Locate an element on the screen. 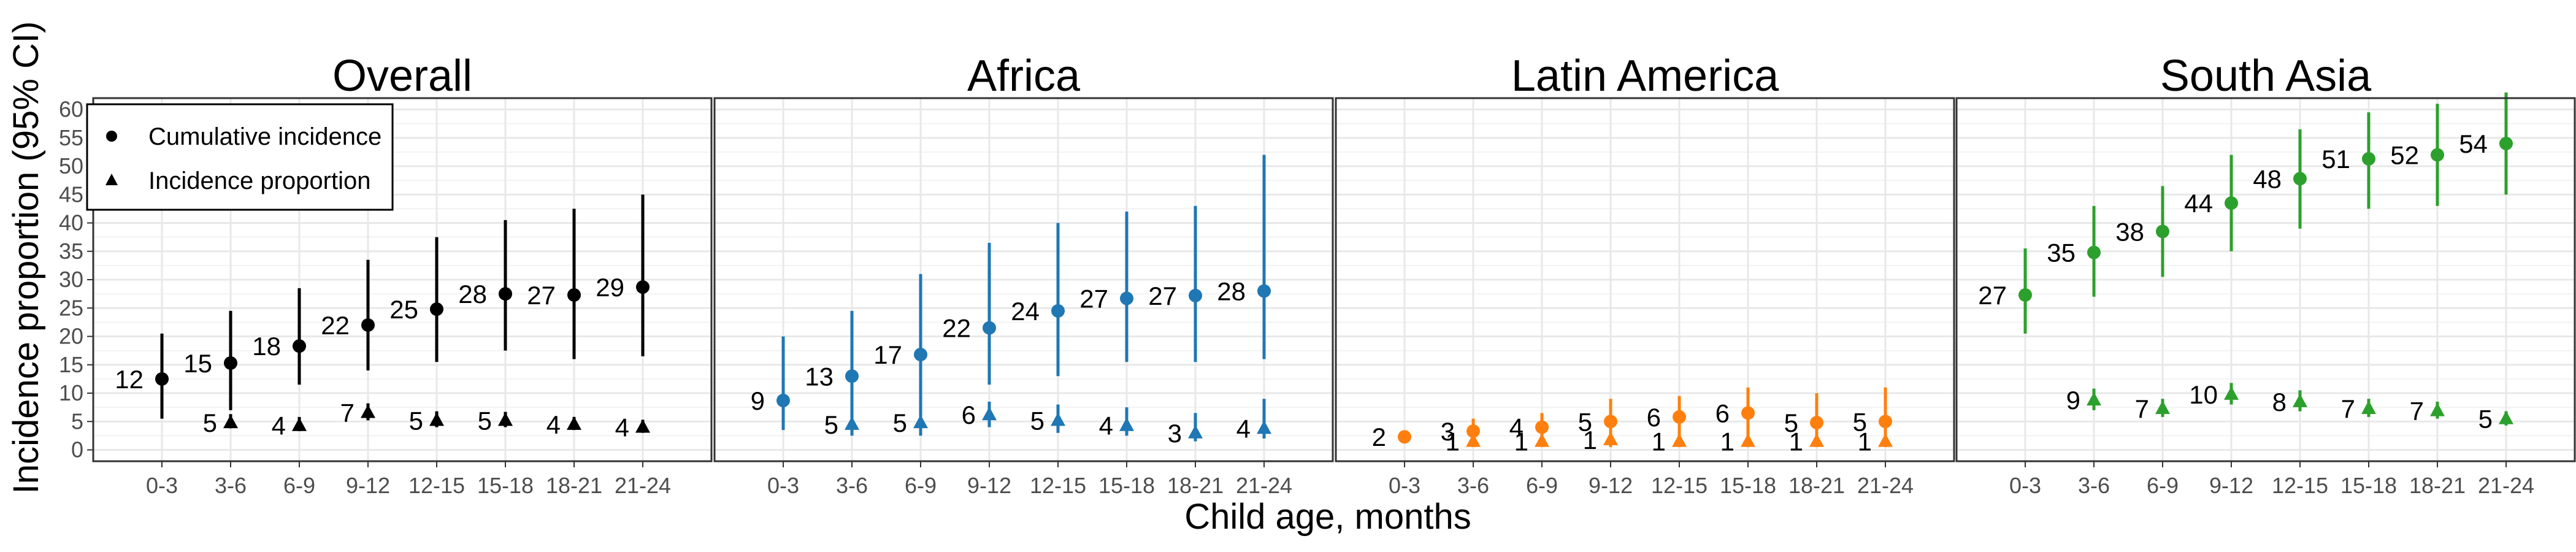 The width and height of the screenshot is (2576, 552). cumulative-label: 3 is located at coordinates (1448, 431).